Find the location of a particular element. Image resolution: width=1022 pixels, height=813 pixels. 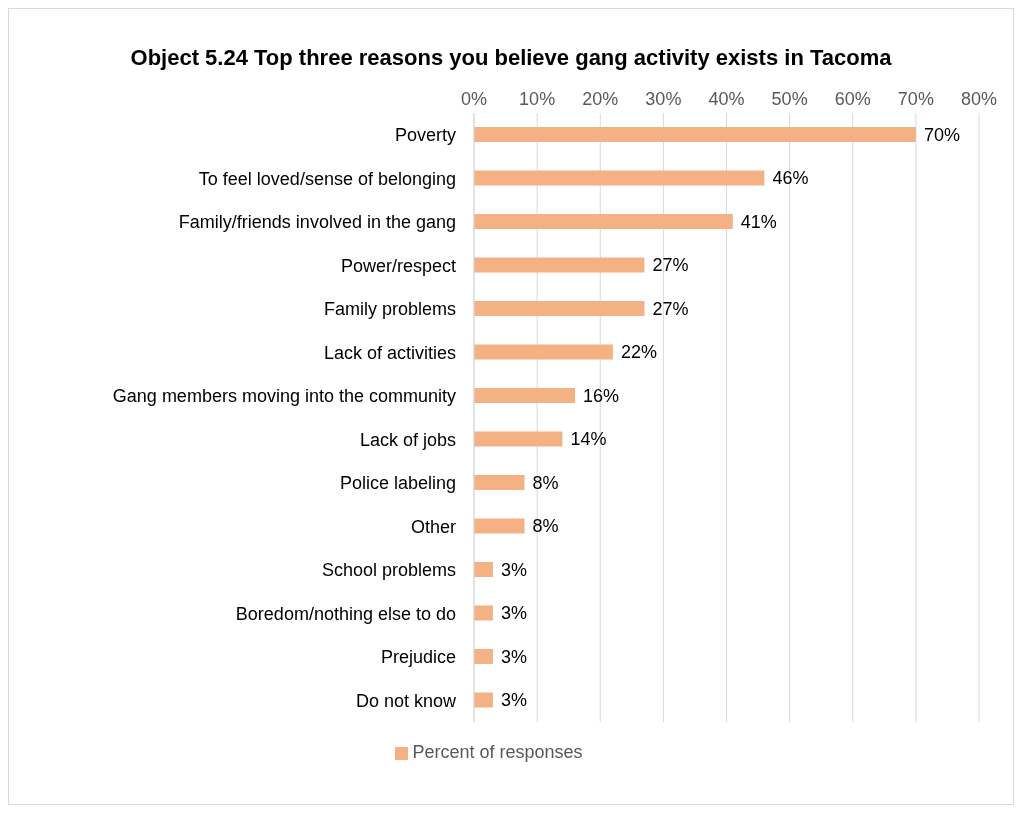

x-tick-label: 30% is located at coordinates (663, 99).